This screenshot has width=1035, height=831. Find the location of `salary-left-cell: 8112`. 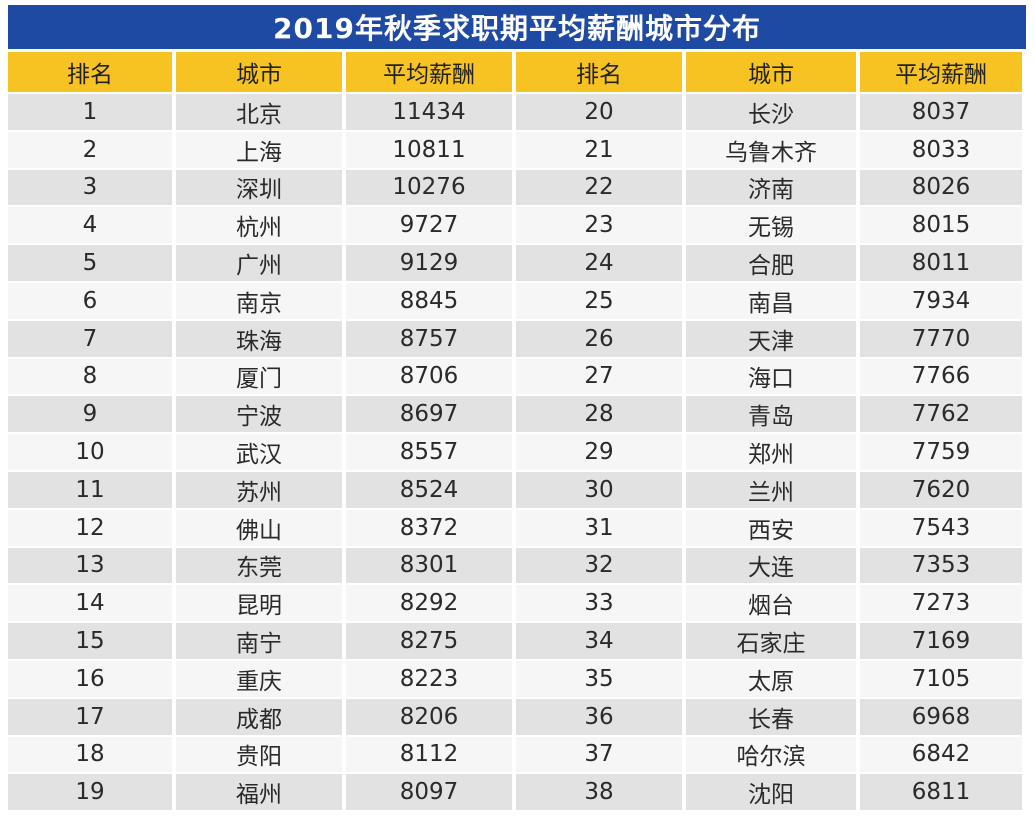

salary-left-cell: 8112 is located at coordinates (429, 754).